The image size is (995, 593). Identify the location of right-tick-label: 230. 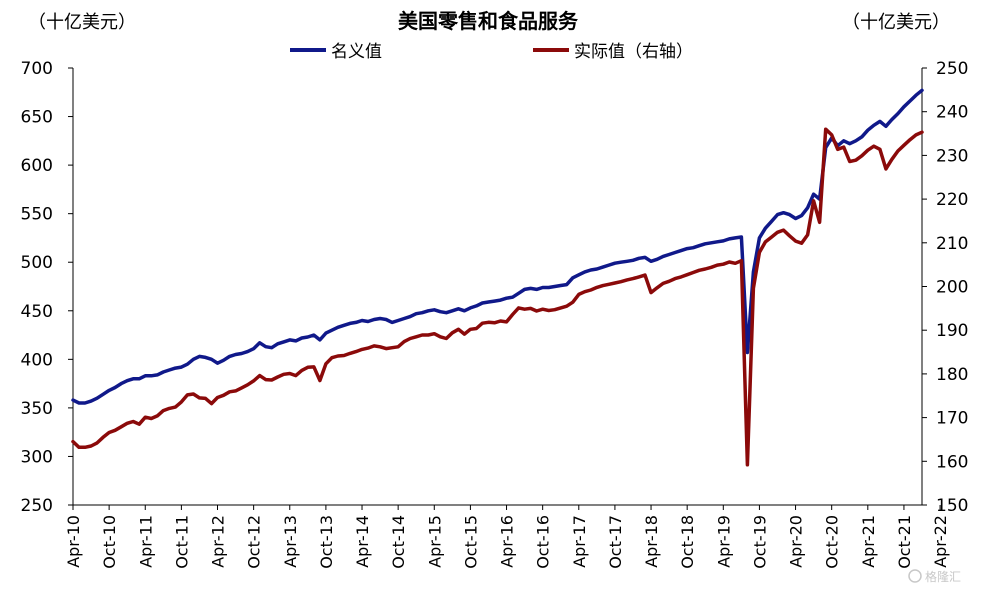
(952, 156).